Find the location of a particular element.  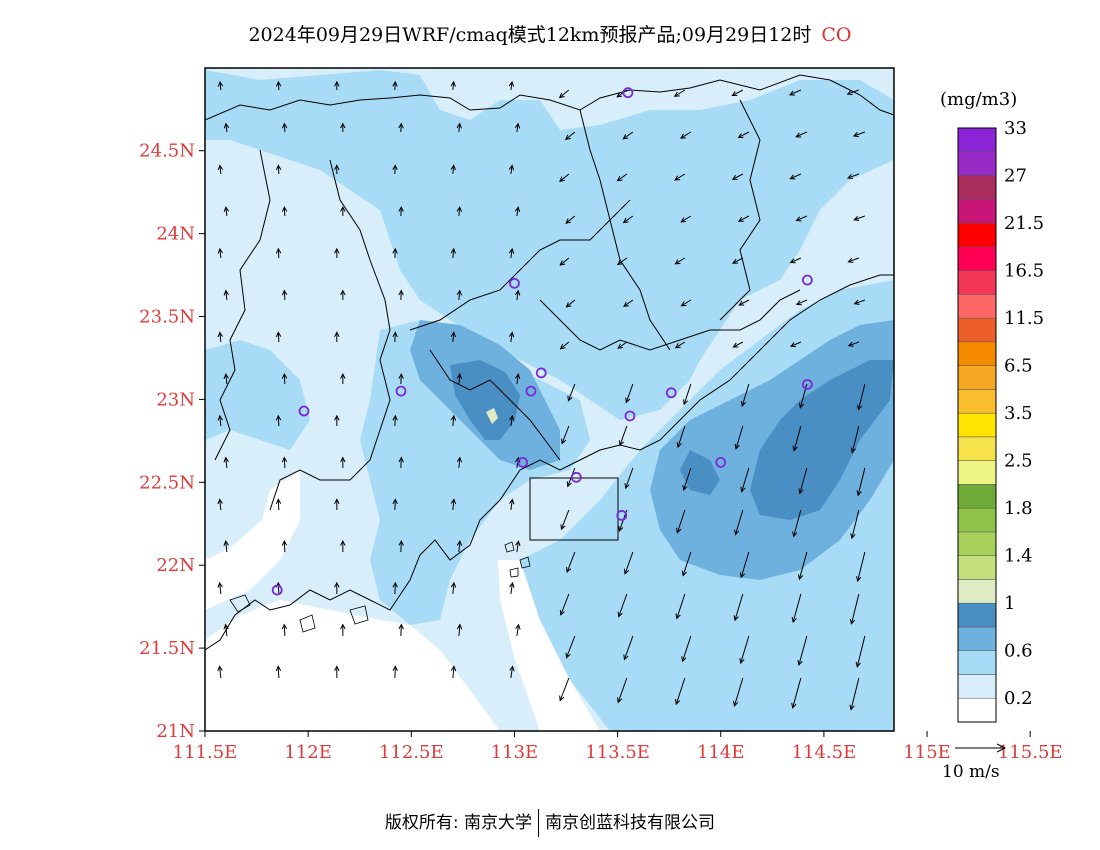

concentration-band-mid-west is located at coordinates (257, 395).